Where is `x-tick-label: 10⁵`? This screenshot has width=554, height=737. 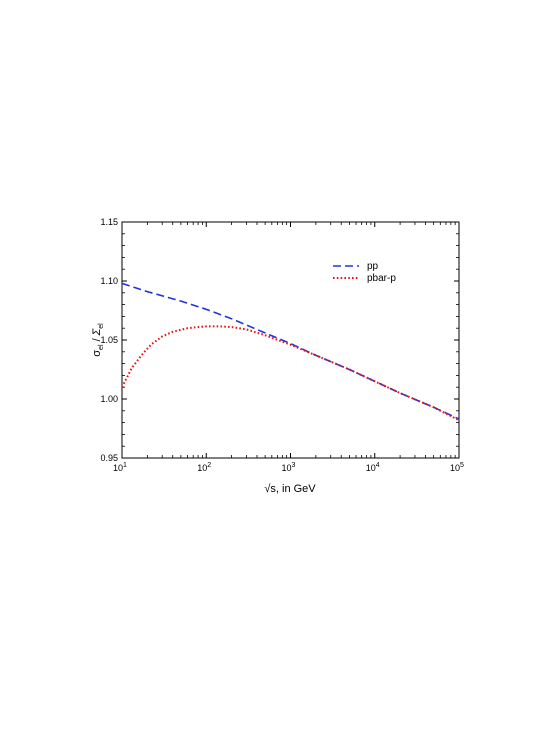
x-tick-label: 10⁵ is located at coordinates (457, 467).